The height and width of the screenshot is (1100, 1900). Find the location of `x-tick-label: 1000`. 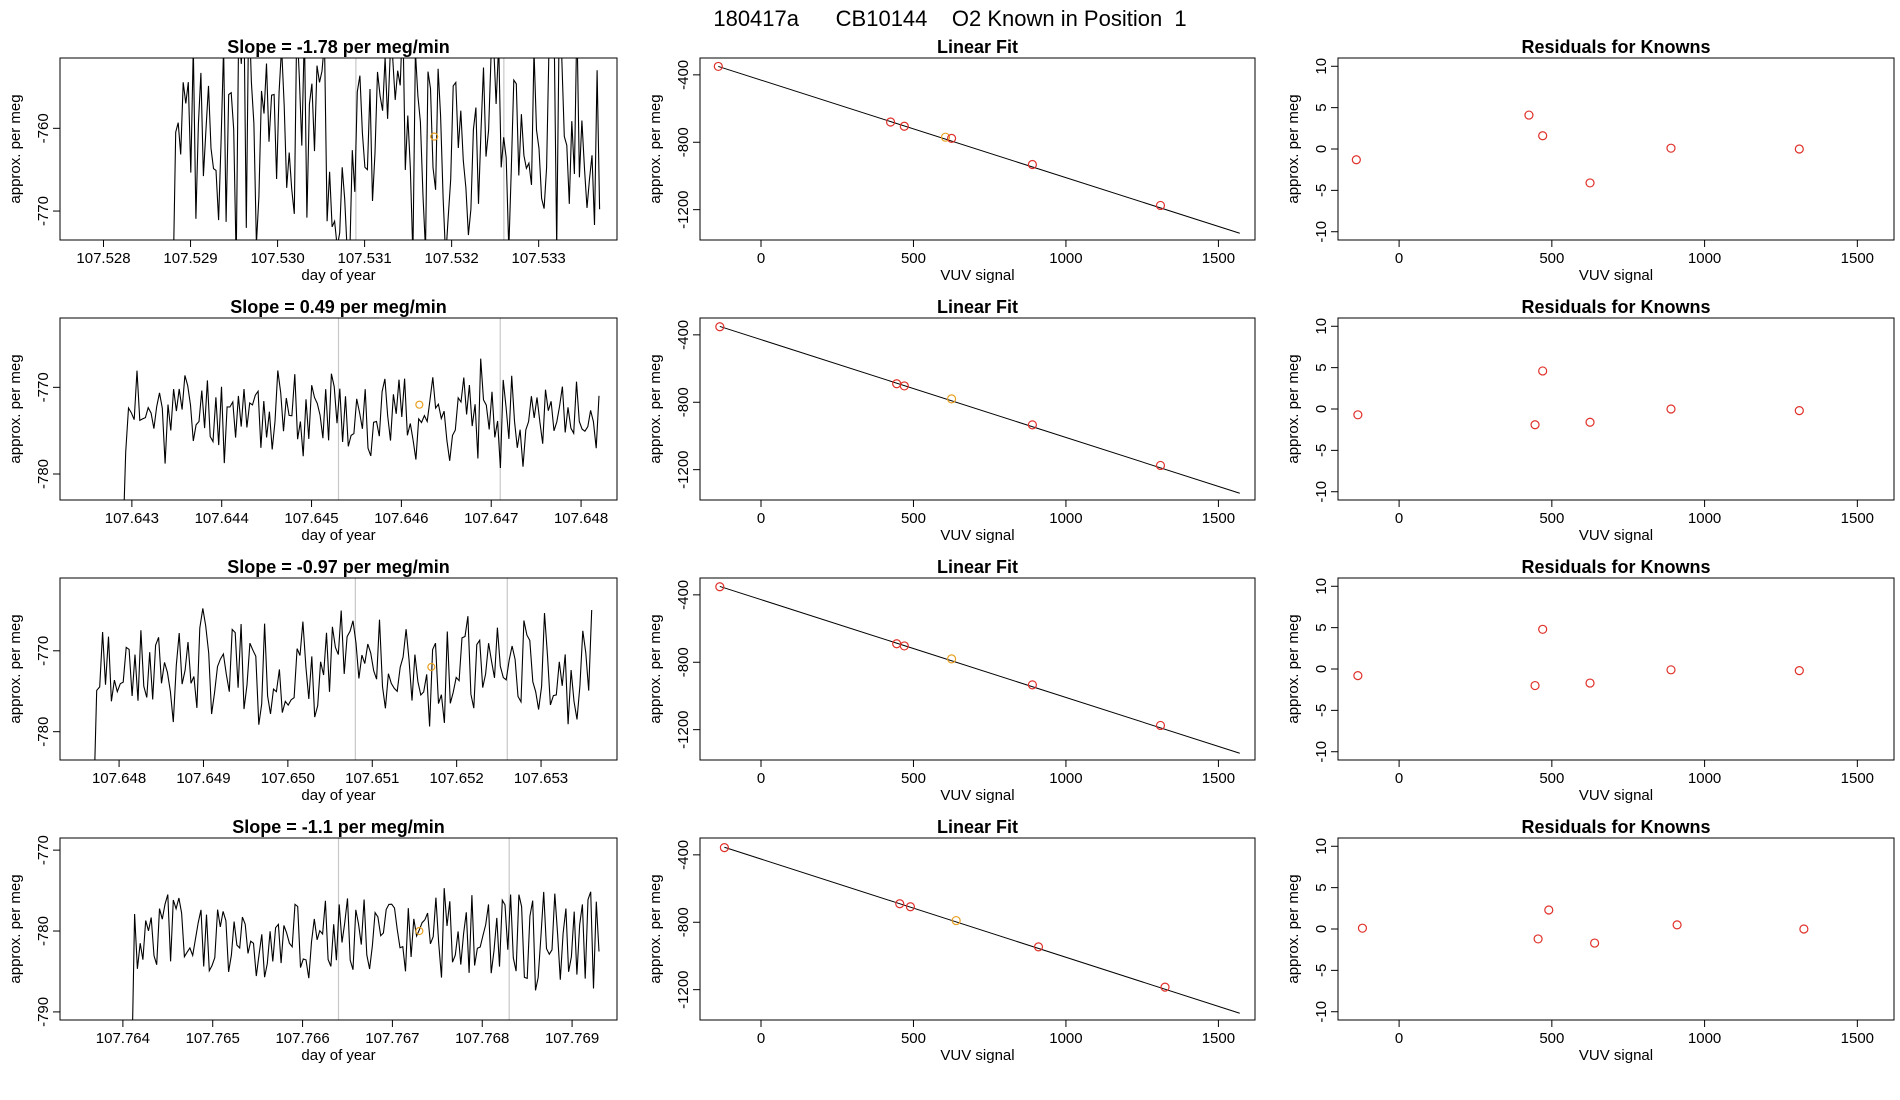

x-tick-label: 1000 is located at coordinates (1065, 1038).